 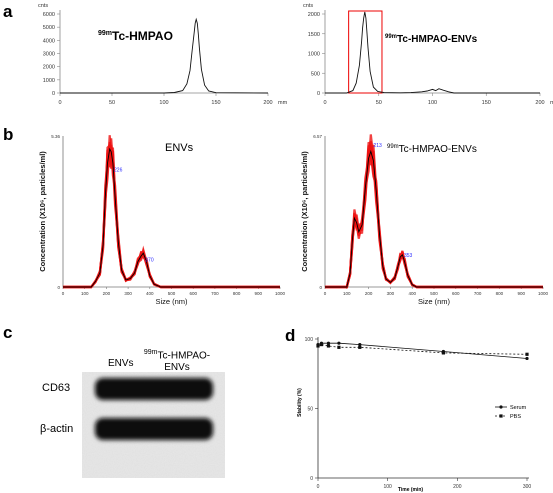 What do you see at coordinates (391, 37) in the screenshot?
I see `a2-annotation-iso: 99m` at bounding box center [391, 37].